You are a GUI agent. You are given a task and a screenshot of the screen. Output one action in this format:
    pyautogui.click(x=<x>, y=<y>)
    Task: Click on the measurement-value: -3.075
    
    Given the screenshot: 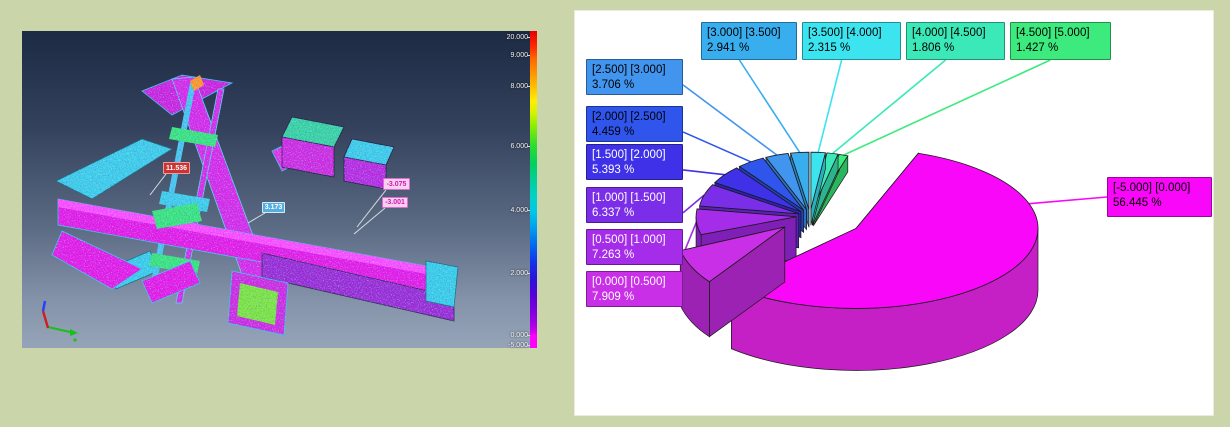 What is the action you would take?
    pyautogui.click(x=396, y=184)
    